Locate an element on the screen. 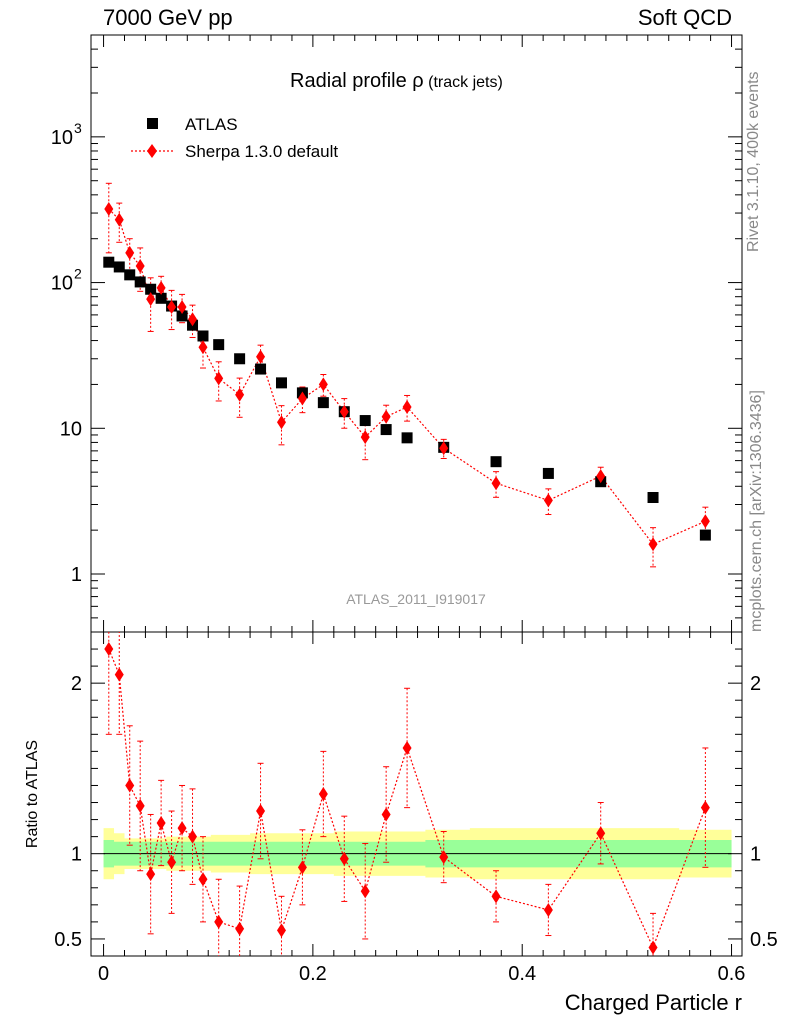 This screenshot has height=1024, width=786. x-tick-label: 0.4 is located at coordinates (522, 974).